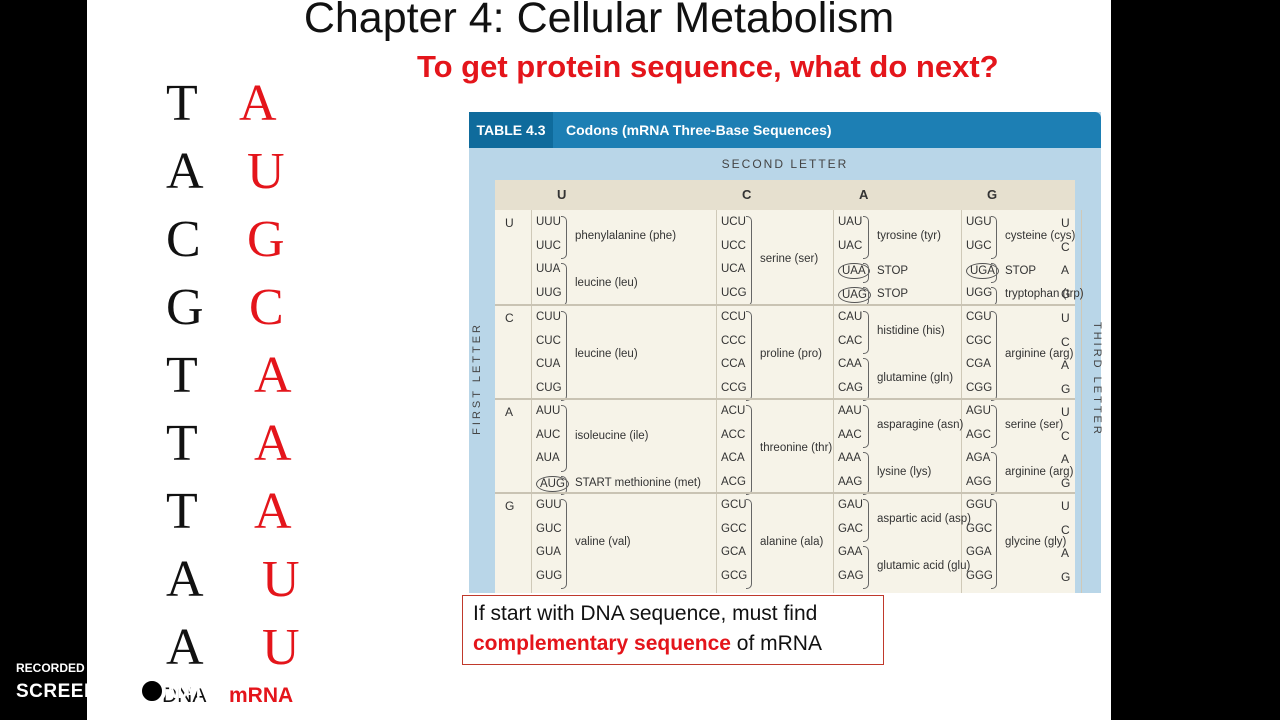 The image size is (1280, 720). Describe the element at coordinates (548, 434) in the screenshot. I see `codon: AUC` at that location.